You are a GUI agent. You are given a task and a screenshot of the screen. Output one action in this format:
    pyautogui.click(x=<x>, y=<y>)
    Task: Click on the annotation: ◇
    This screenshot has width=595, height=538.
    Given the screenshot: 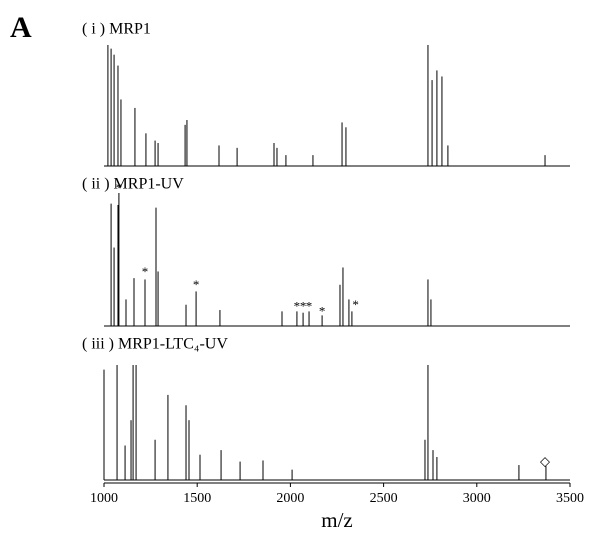 What is the action you would take?
    pyautogui.click(x=545, y=461)
    